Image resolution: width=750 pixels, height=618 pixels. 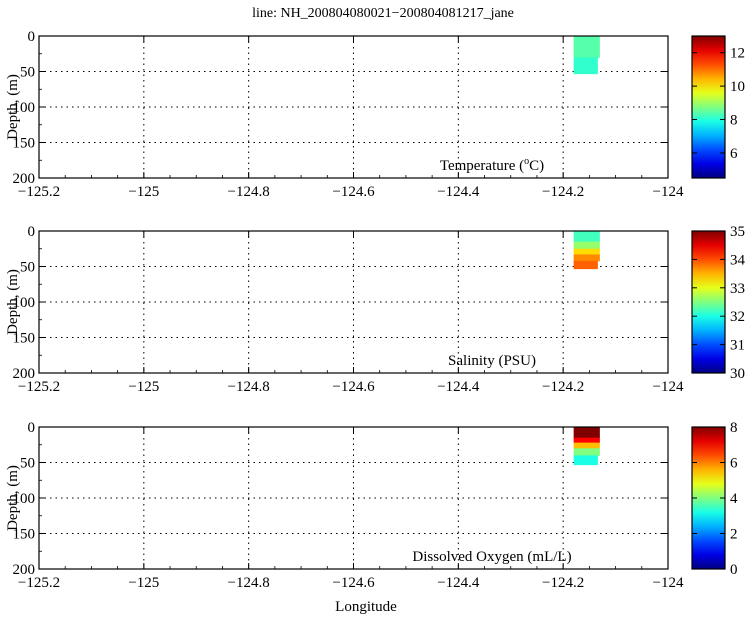 I want to click on colorbar-tick-label: 34, so click(x=738, y=260).